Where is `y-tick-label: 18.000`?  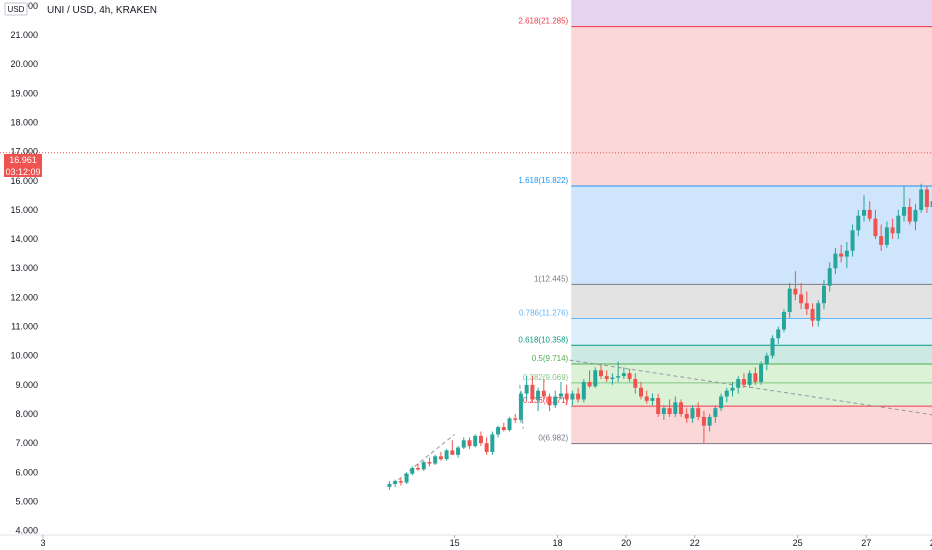 y-tick-label: 18.000 is located at coordinates (24, 122).